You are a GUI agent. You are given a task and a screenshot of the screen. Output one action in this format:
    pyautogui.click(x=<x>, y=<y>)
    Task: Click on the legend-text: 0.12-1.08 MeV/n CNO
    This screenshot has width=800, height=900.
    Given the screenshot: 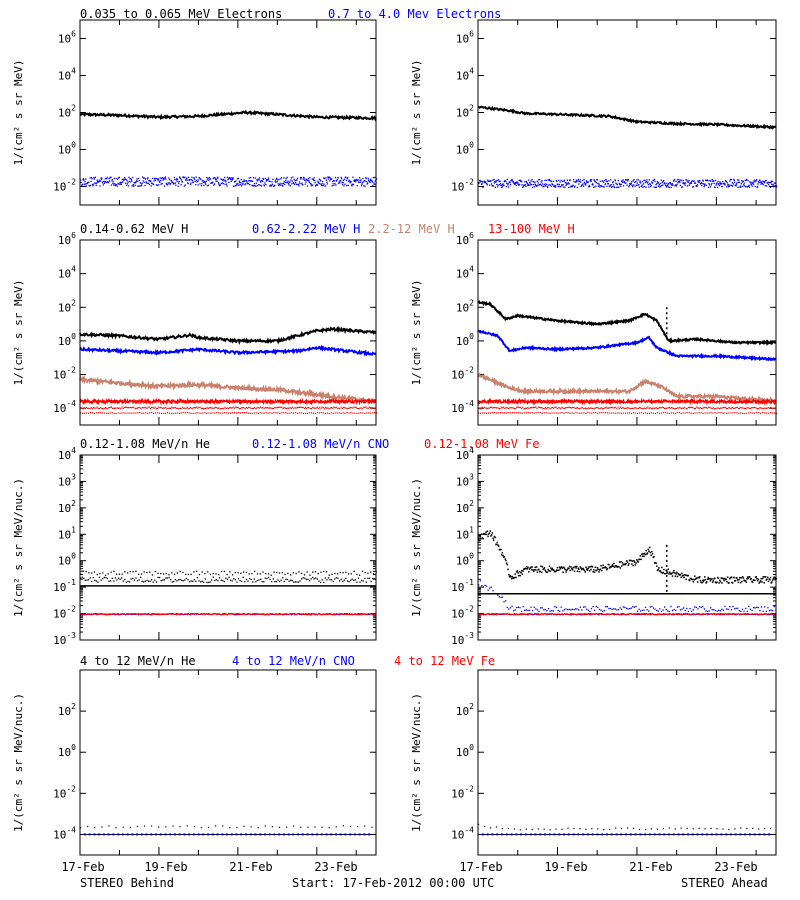 What is the action you would take?
    pyautogui.click(x=320, y=444)
    